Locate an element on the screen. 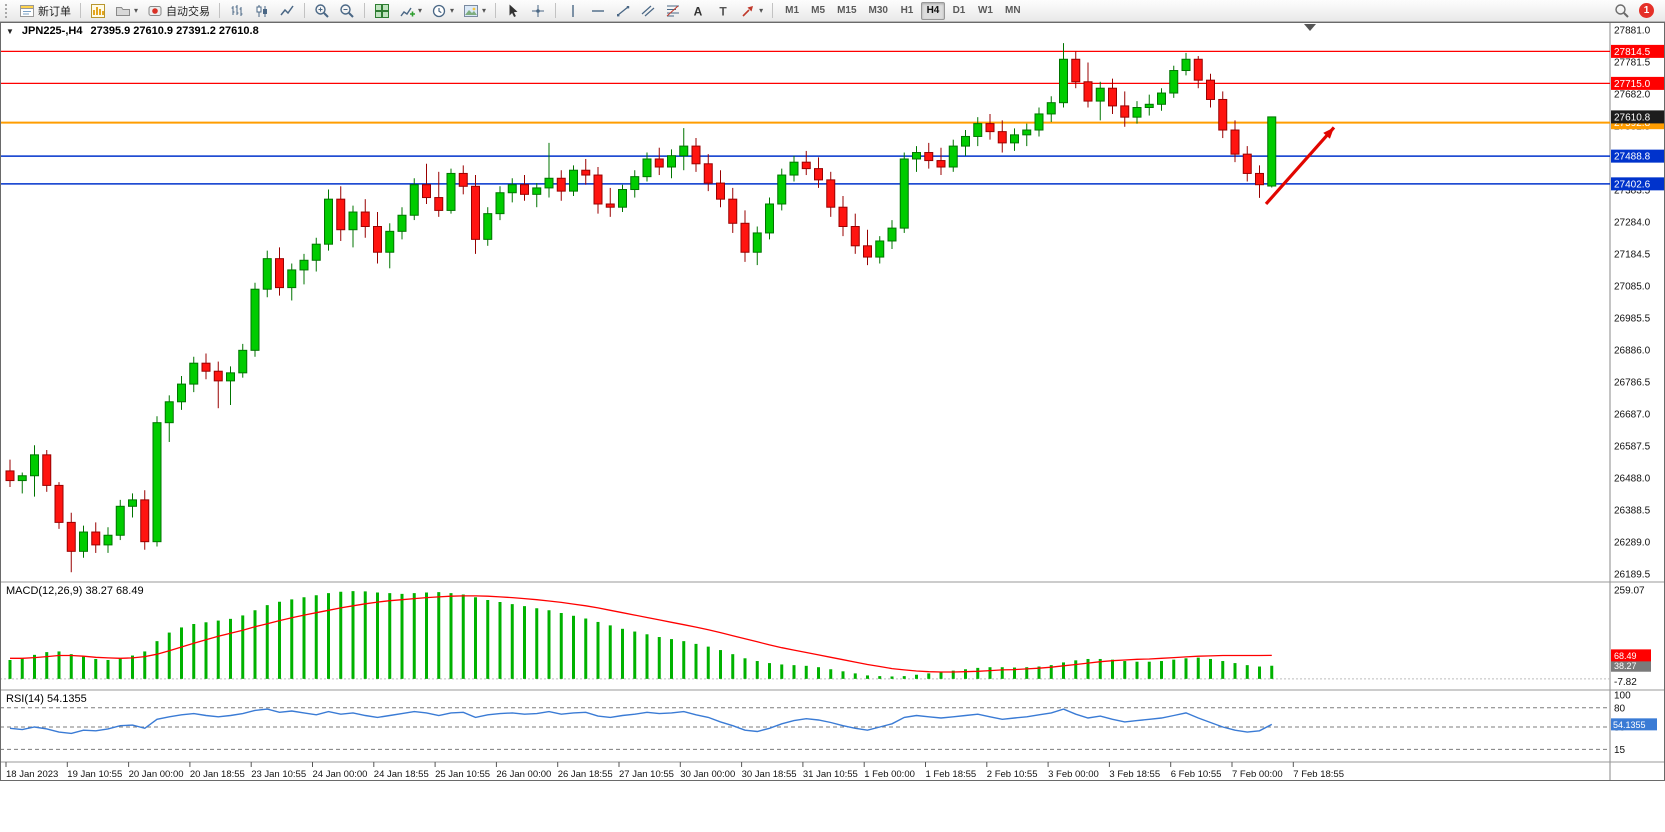 The height and width of the screenshot is (832, 1665). svg-text: 80 is located at coordinates (1620, 708).